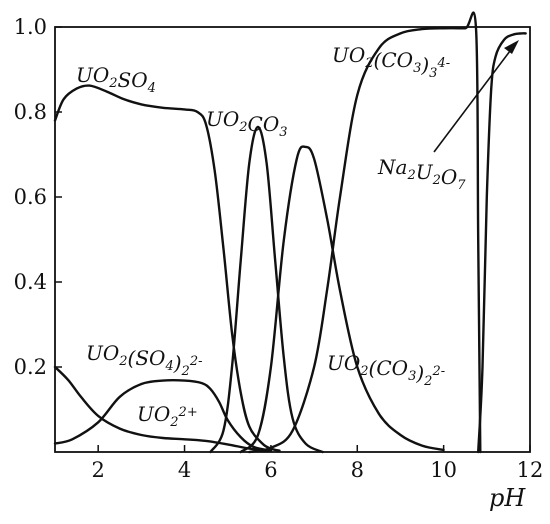 This screenshot has width=550, height=524. Describe the element at coordinates (443, 470) in the screenshot. I see `x-tick-label: 10` at that location.